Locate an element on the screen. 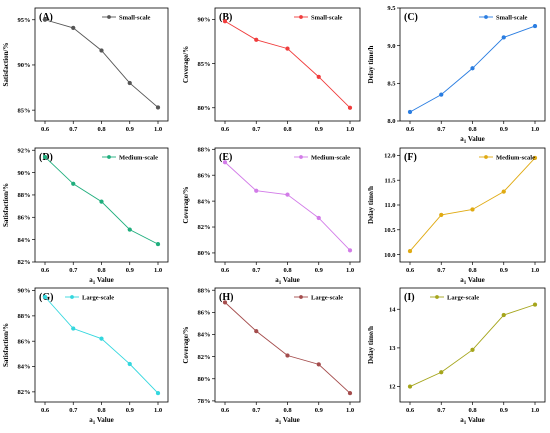  panel-label: (H) is located at coordinates (226, 297).